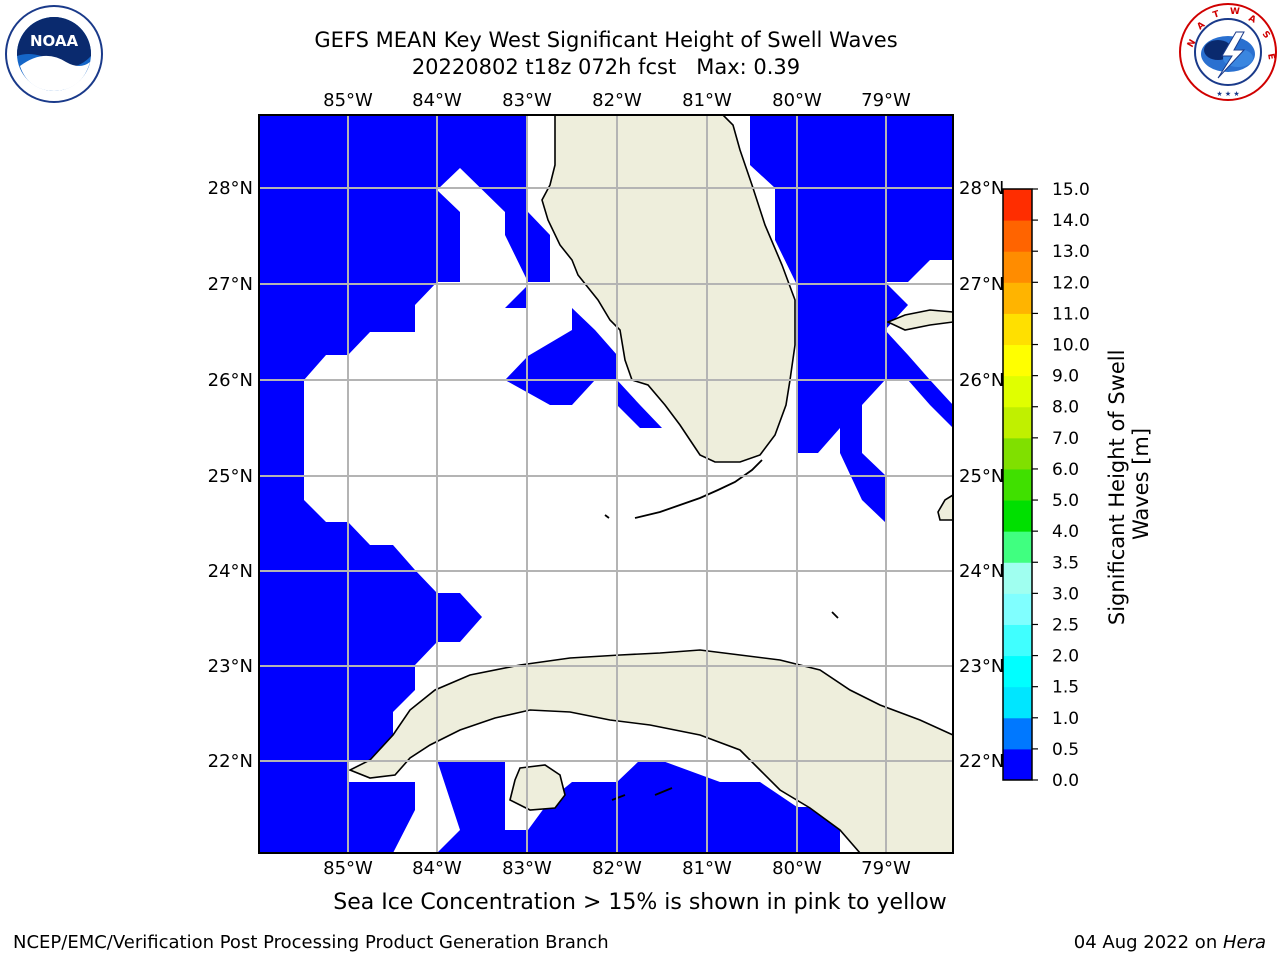 The height and width of the screenshot is (960, 1280). Describe the element at coordinates (1228, 52) in the screenshot. I see `nws-logo-icon: N A T W A S E ★ ★ ★` at that location.